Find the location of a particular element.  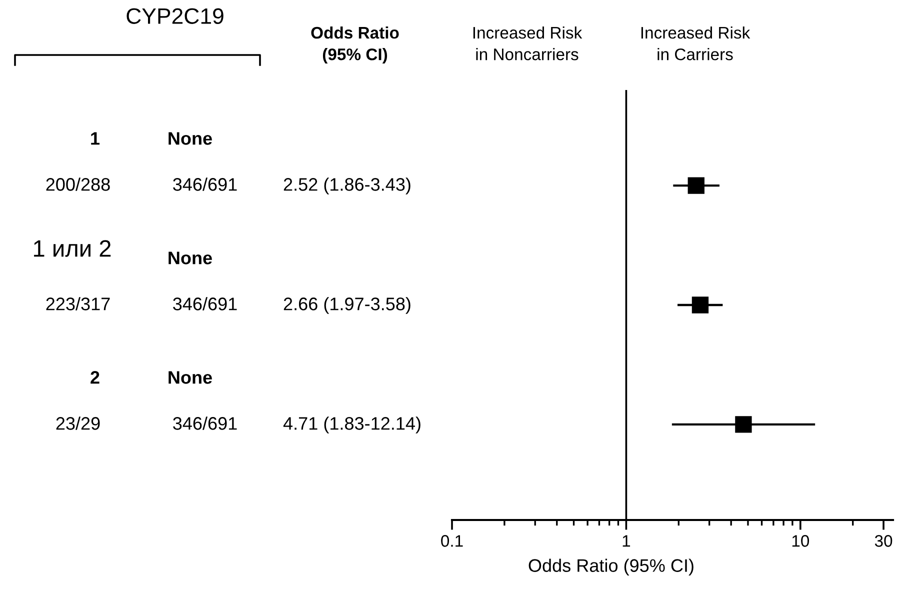

text: CYP2C19 is located at coordinates (175, 16).